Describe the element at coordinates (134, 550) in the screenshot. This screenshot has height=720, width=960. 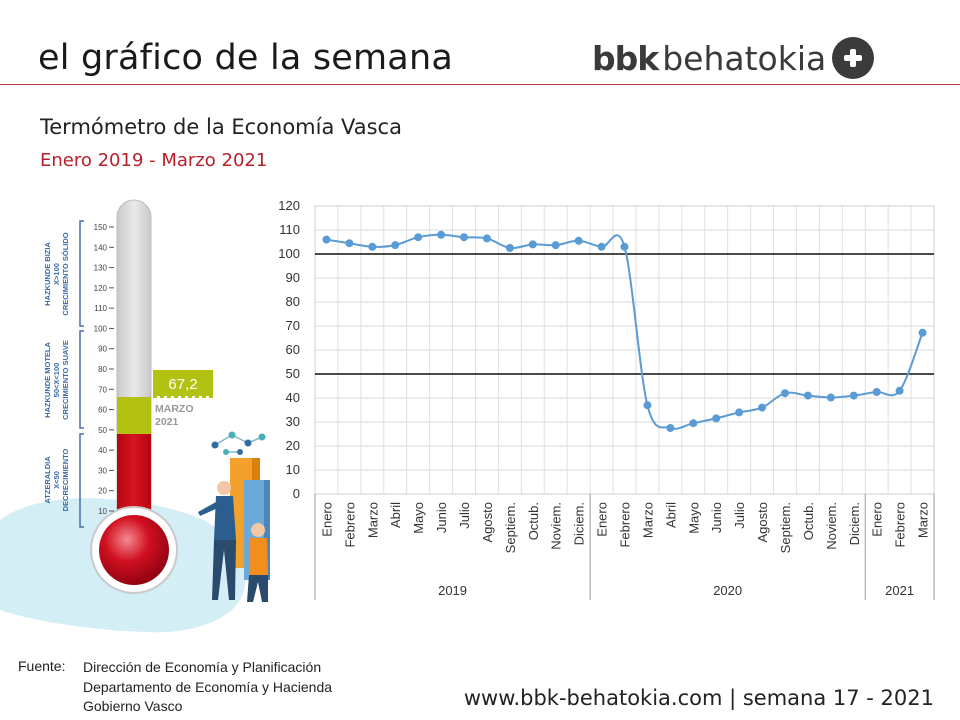
I see `thermometer-bulb` at that location.